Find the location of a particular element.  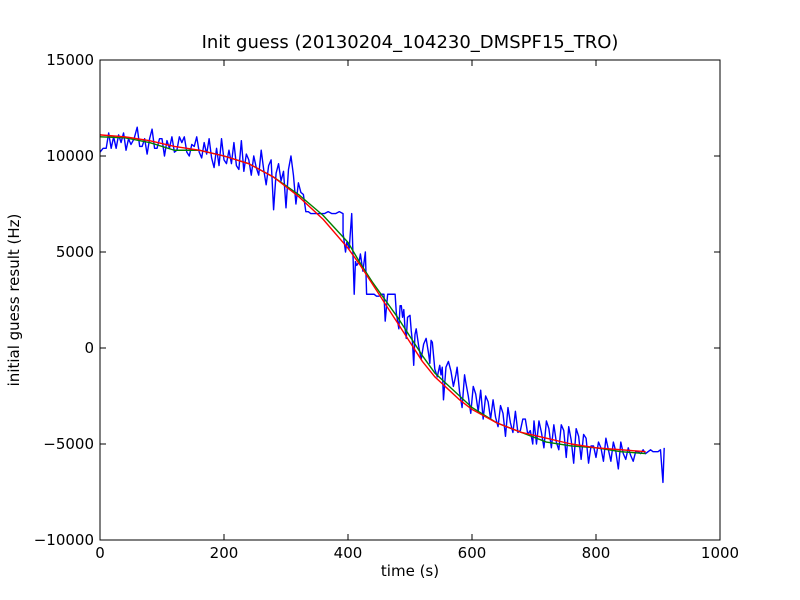

x-tick-label: 600 is located at coordinates (472, 553).